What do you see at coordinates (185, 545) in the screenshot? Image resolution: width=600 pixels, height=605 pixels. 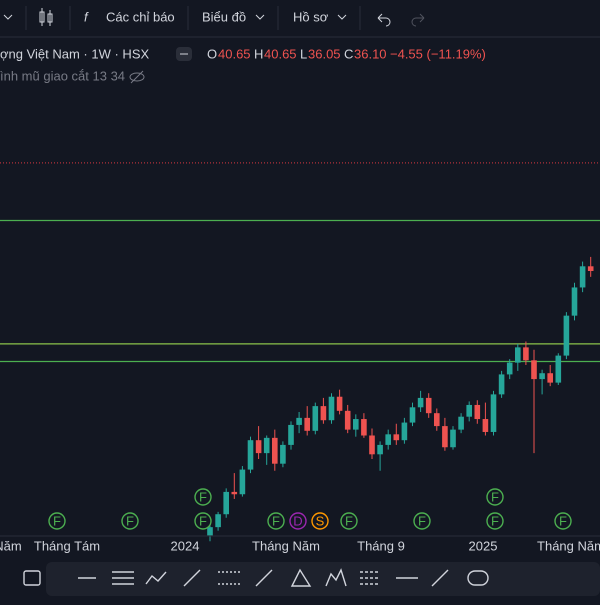 I see `x-axis-label: 2024` at bounding box center [185, 545].